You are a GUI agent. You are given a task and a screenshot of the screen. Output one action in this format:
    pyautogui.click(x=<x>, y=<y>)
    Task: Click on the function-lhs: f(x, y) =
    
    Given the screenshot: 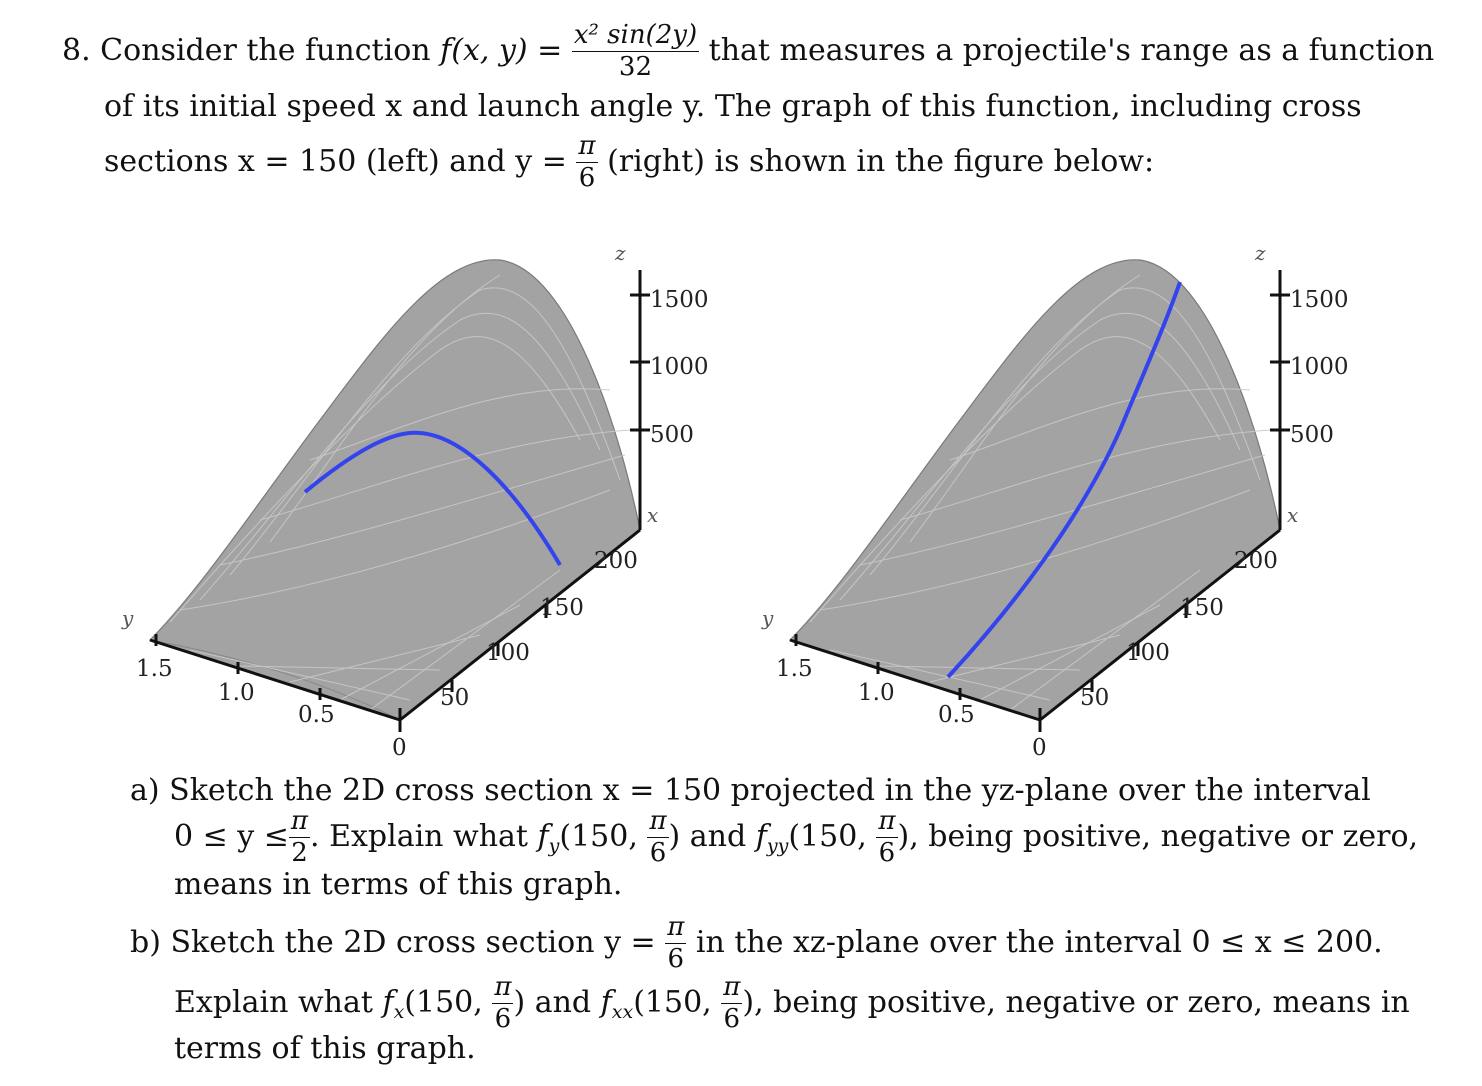 What is the action you would take?
    pyautogui.click(x=501, y=50)
    